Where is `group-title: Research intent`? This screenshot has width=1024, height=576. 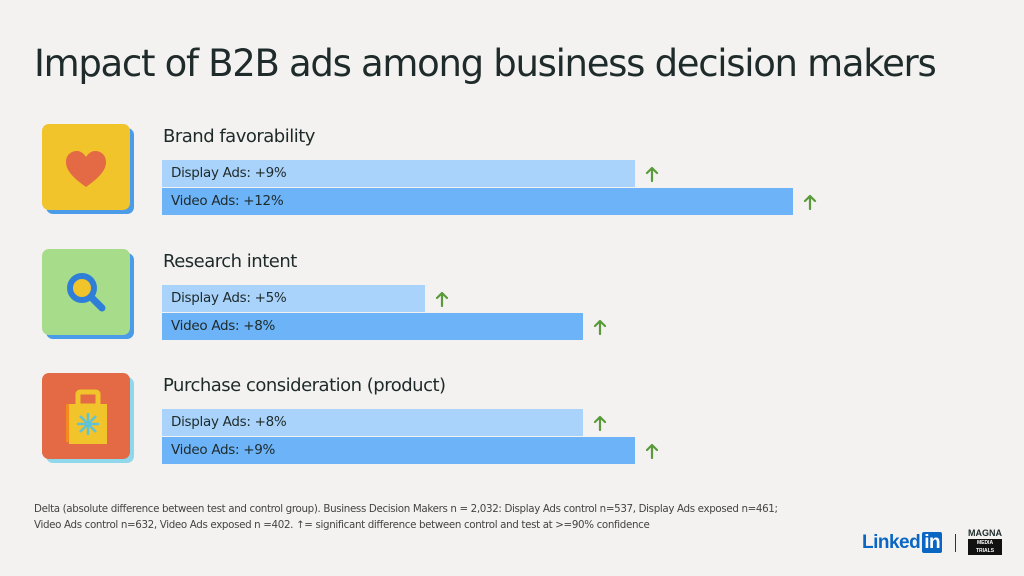
group-title: Research intent is located at coordinates (230, 261).